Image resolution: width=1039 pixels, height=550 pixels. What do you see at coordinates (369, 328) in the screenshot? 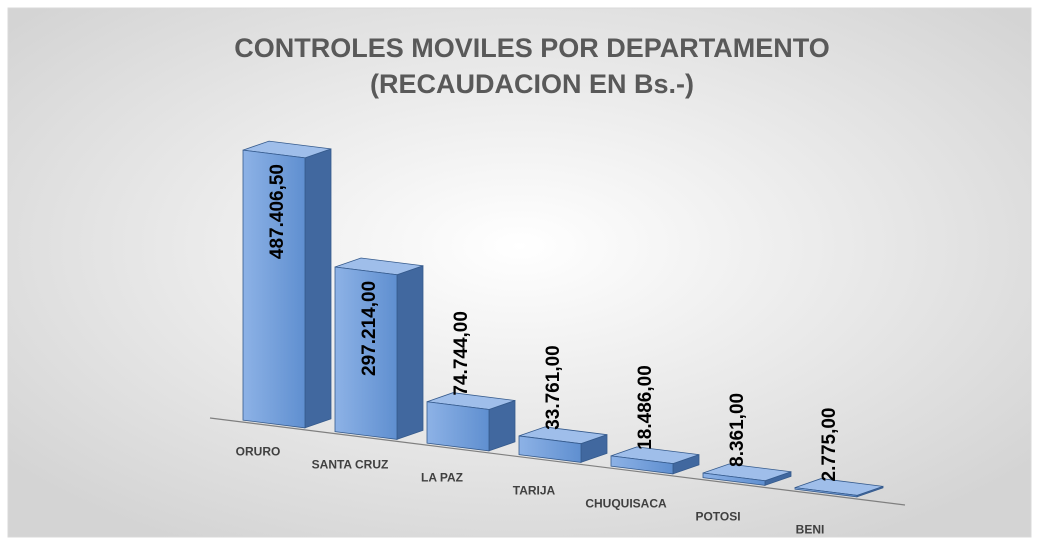
I see `value-label: 297.214,00` at bounding box center [369, 328].